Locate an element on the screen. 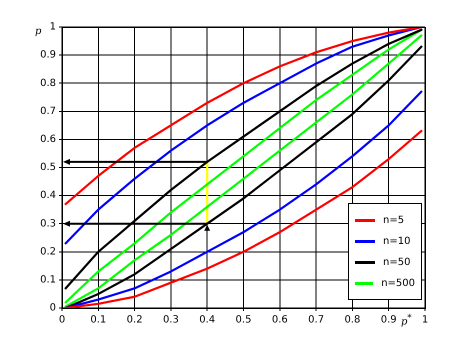 This screenshot has width=469, height=347. y-tick-label: 0.7 is located at coordinates (48, 111).